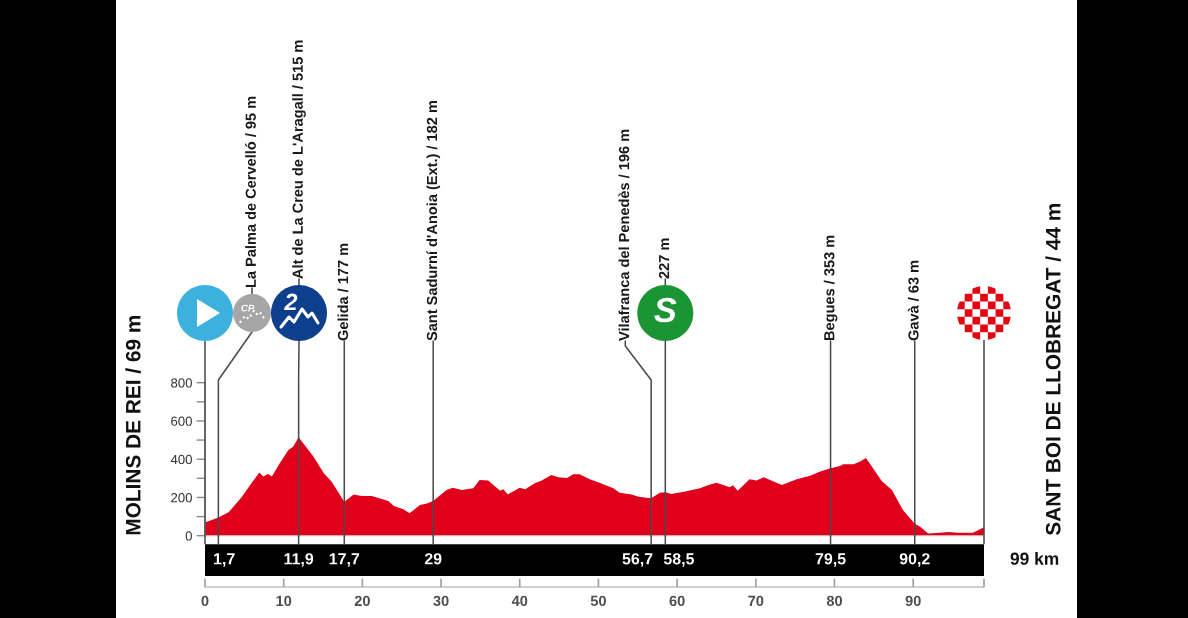 The image size is (1188, 618). Describe the element at coordinates (181, 421) in the screenshot. I see `y-tick-label: 600` at that location.